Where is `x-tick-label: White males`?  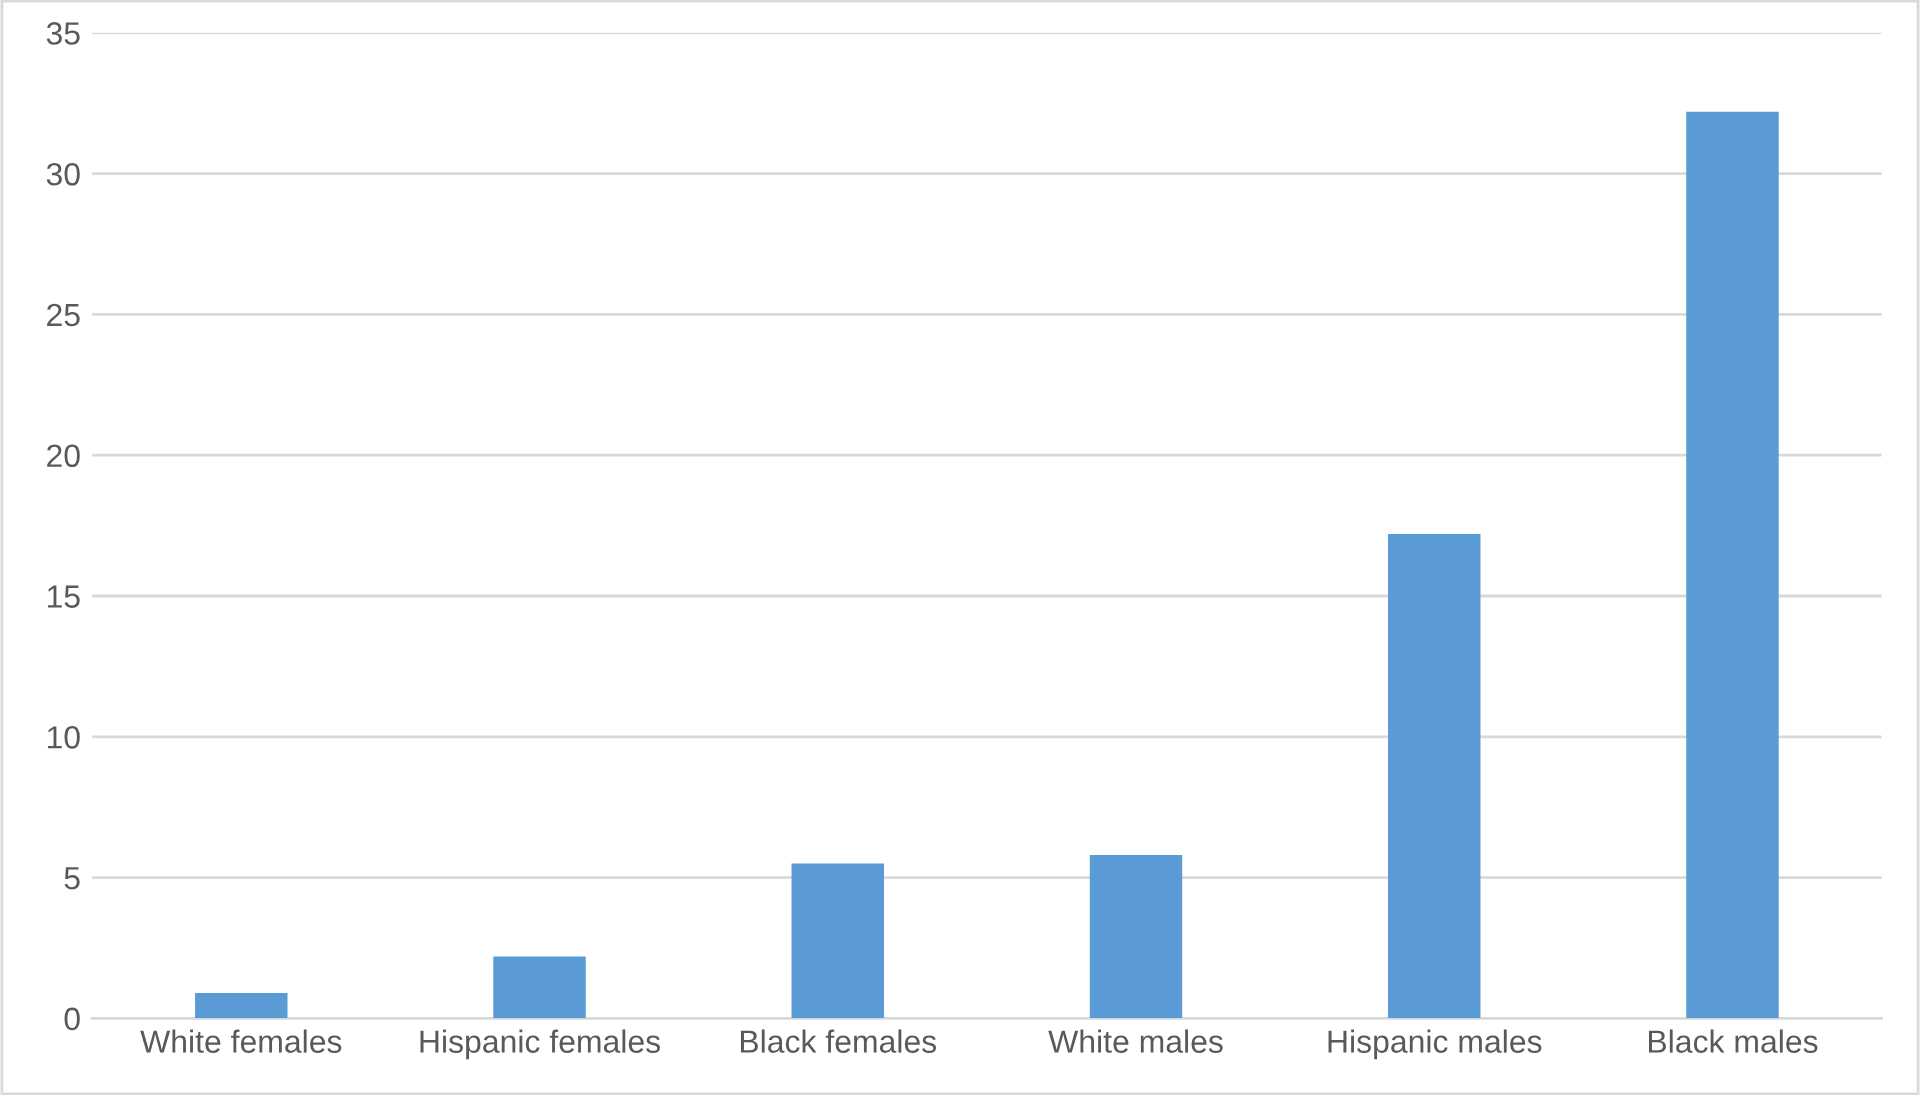
x-tick-label: White males is located at coordinates (1135, 1041).